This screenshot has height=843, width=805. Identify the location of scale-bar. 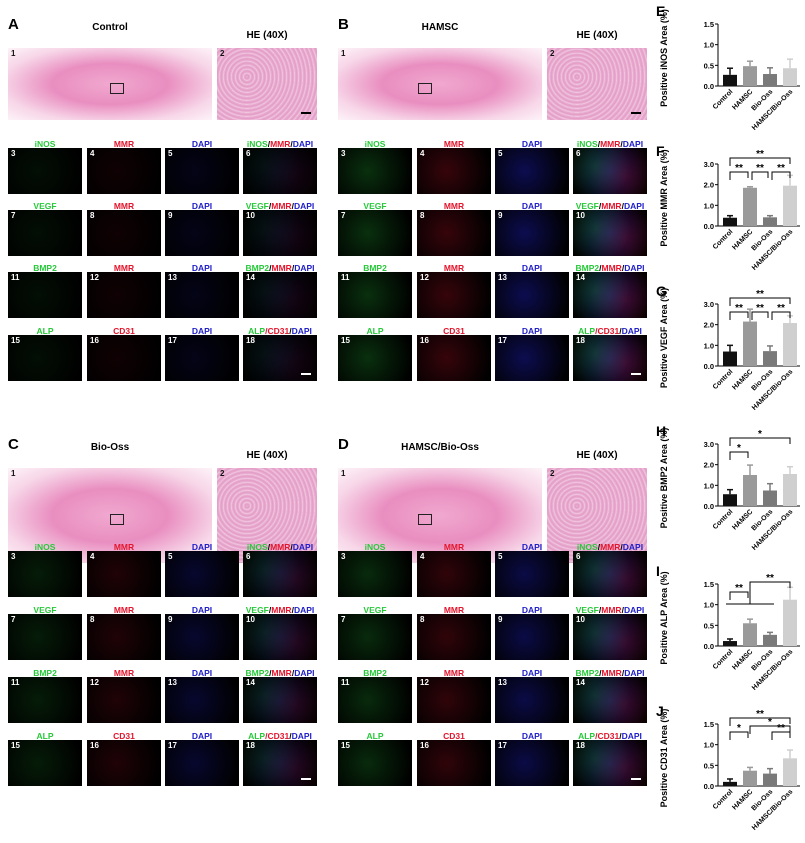
(636, 113).